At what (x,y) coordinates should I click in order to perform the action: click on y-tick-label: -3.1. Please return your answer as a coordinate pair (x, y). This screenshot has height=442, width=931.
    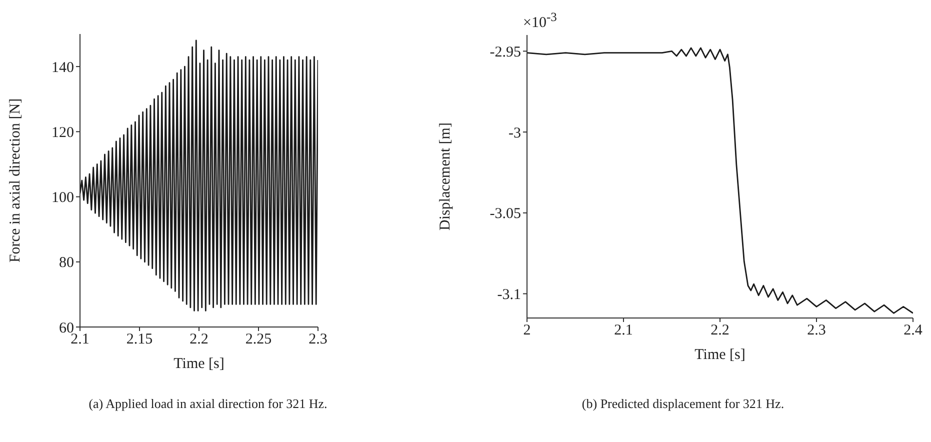
    Looking at the image, I should click on (509, 295).